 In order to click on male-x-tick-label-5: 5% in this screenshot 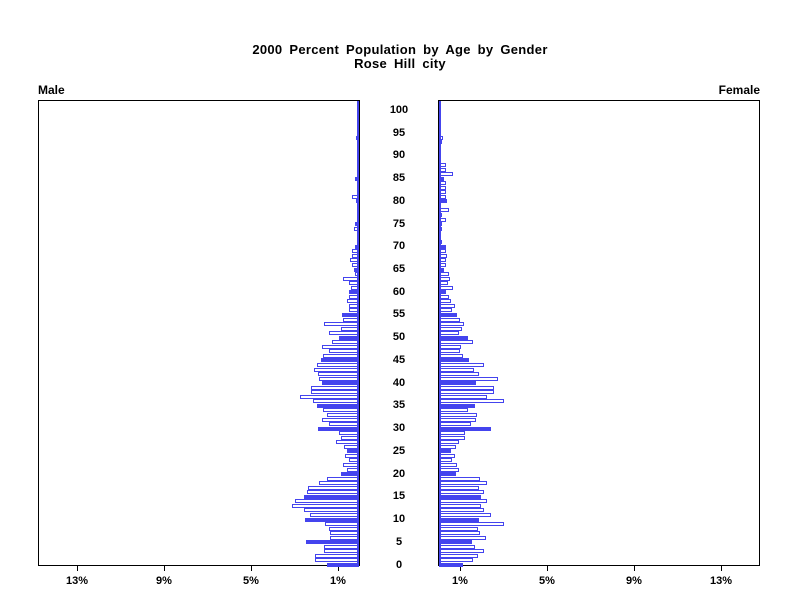, I will do `click(251, 581)`.